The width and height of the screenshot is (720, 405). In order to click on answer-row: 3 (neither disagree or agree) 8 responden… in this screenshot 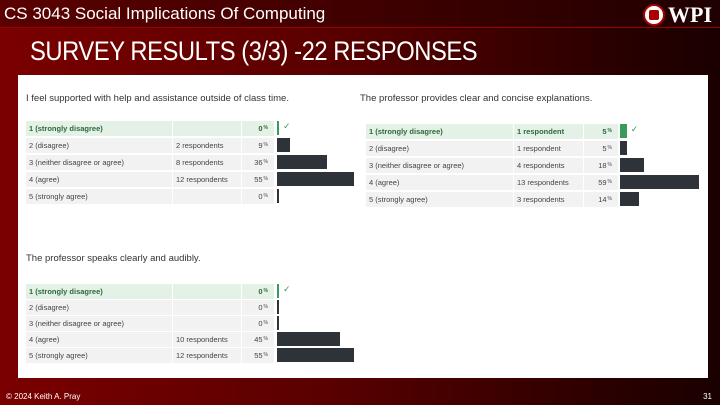, I will do `click(150, 162)`.